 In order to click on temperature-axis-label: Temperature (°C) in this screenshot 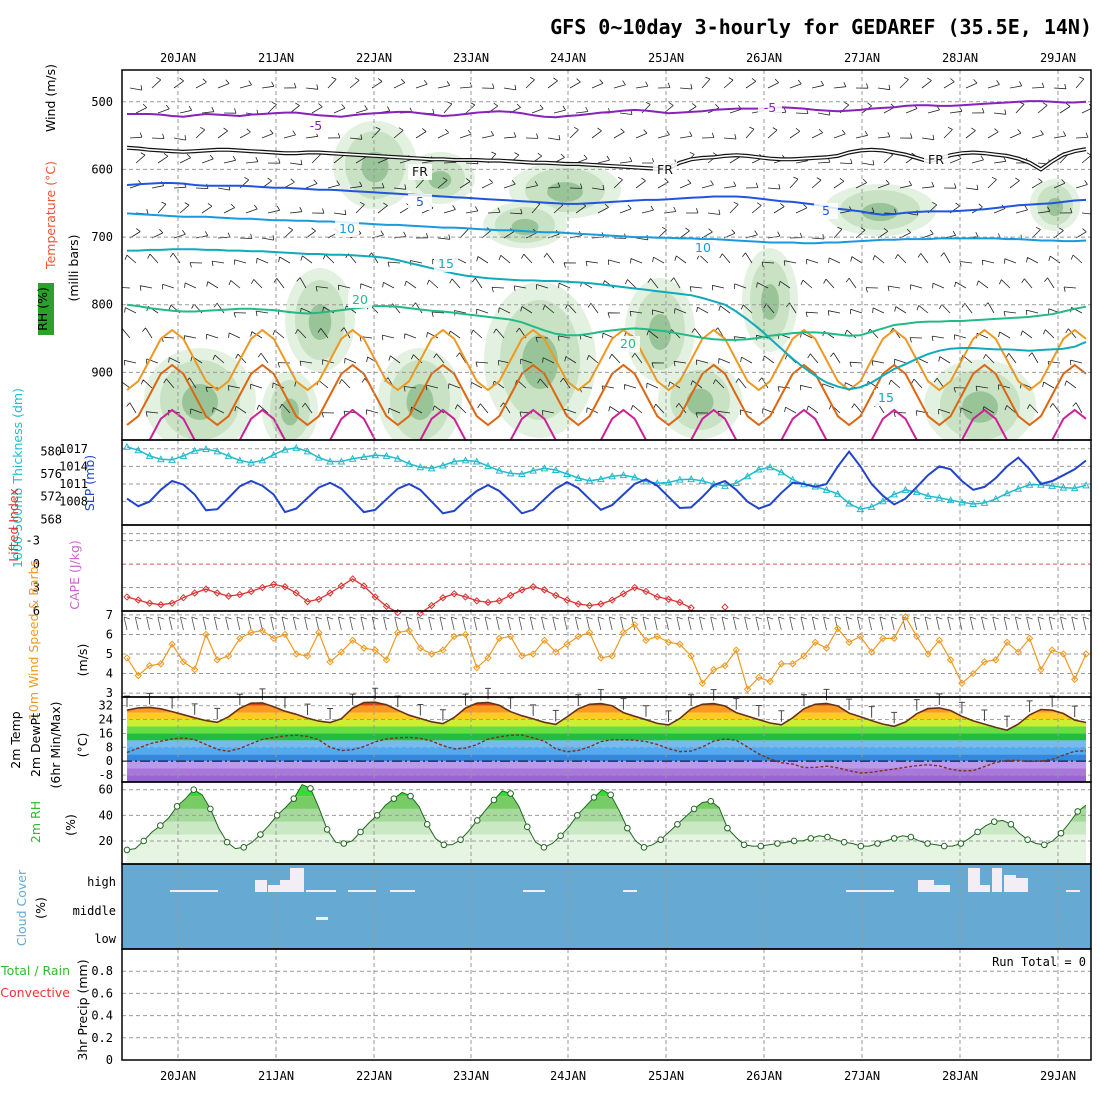, I will do `click(50, 215)`.